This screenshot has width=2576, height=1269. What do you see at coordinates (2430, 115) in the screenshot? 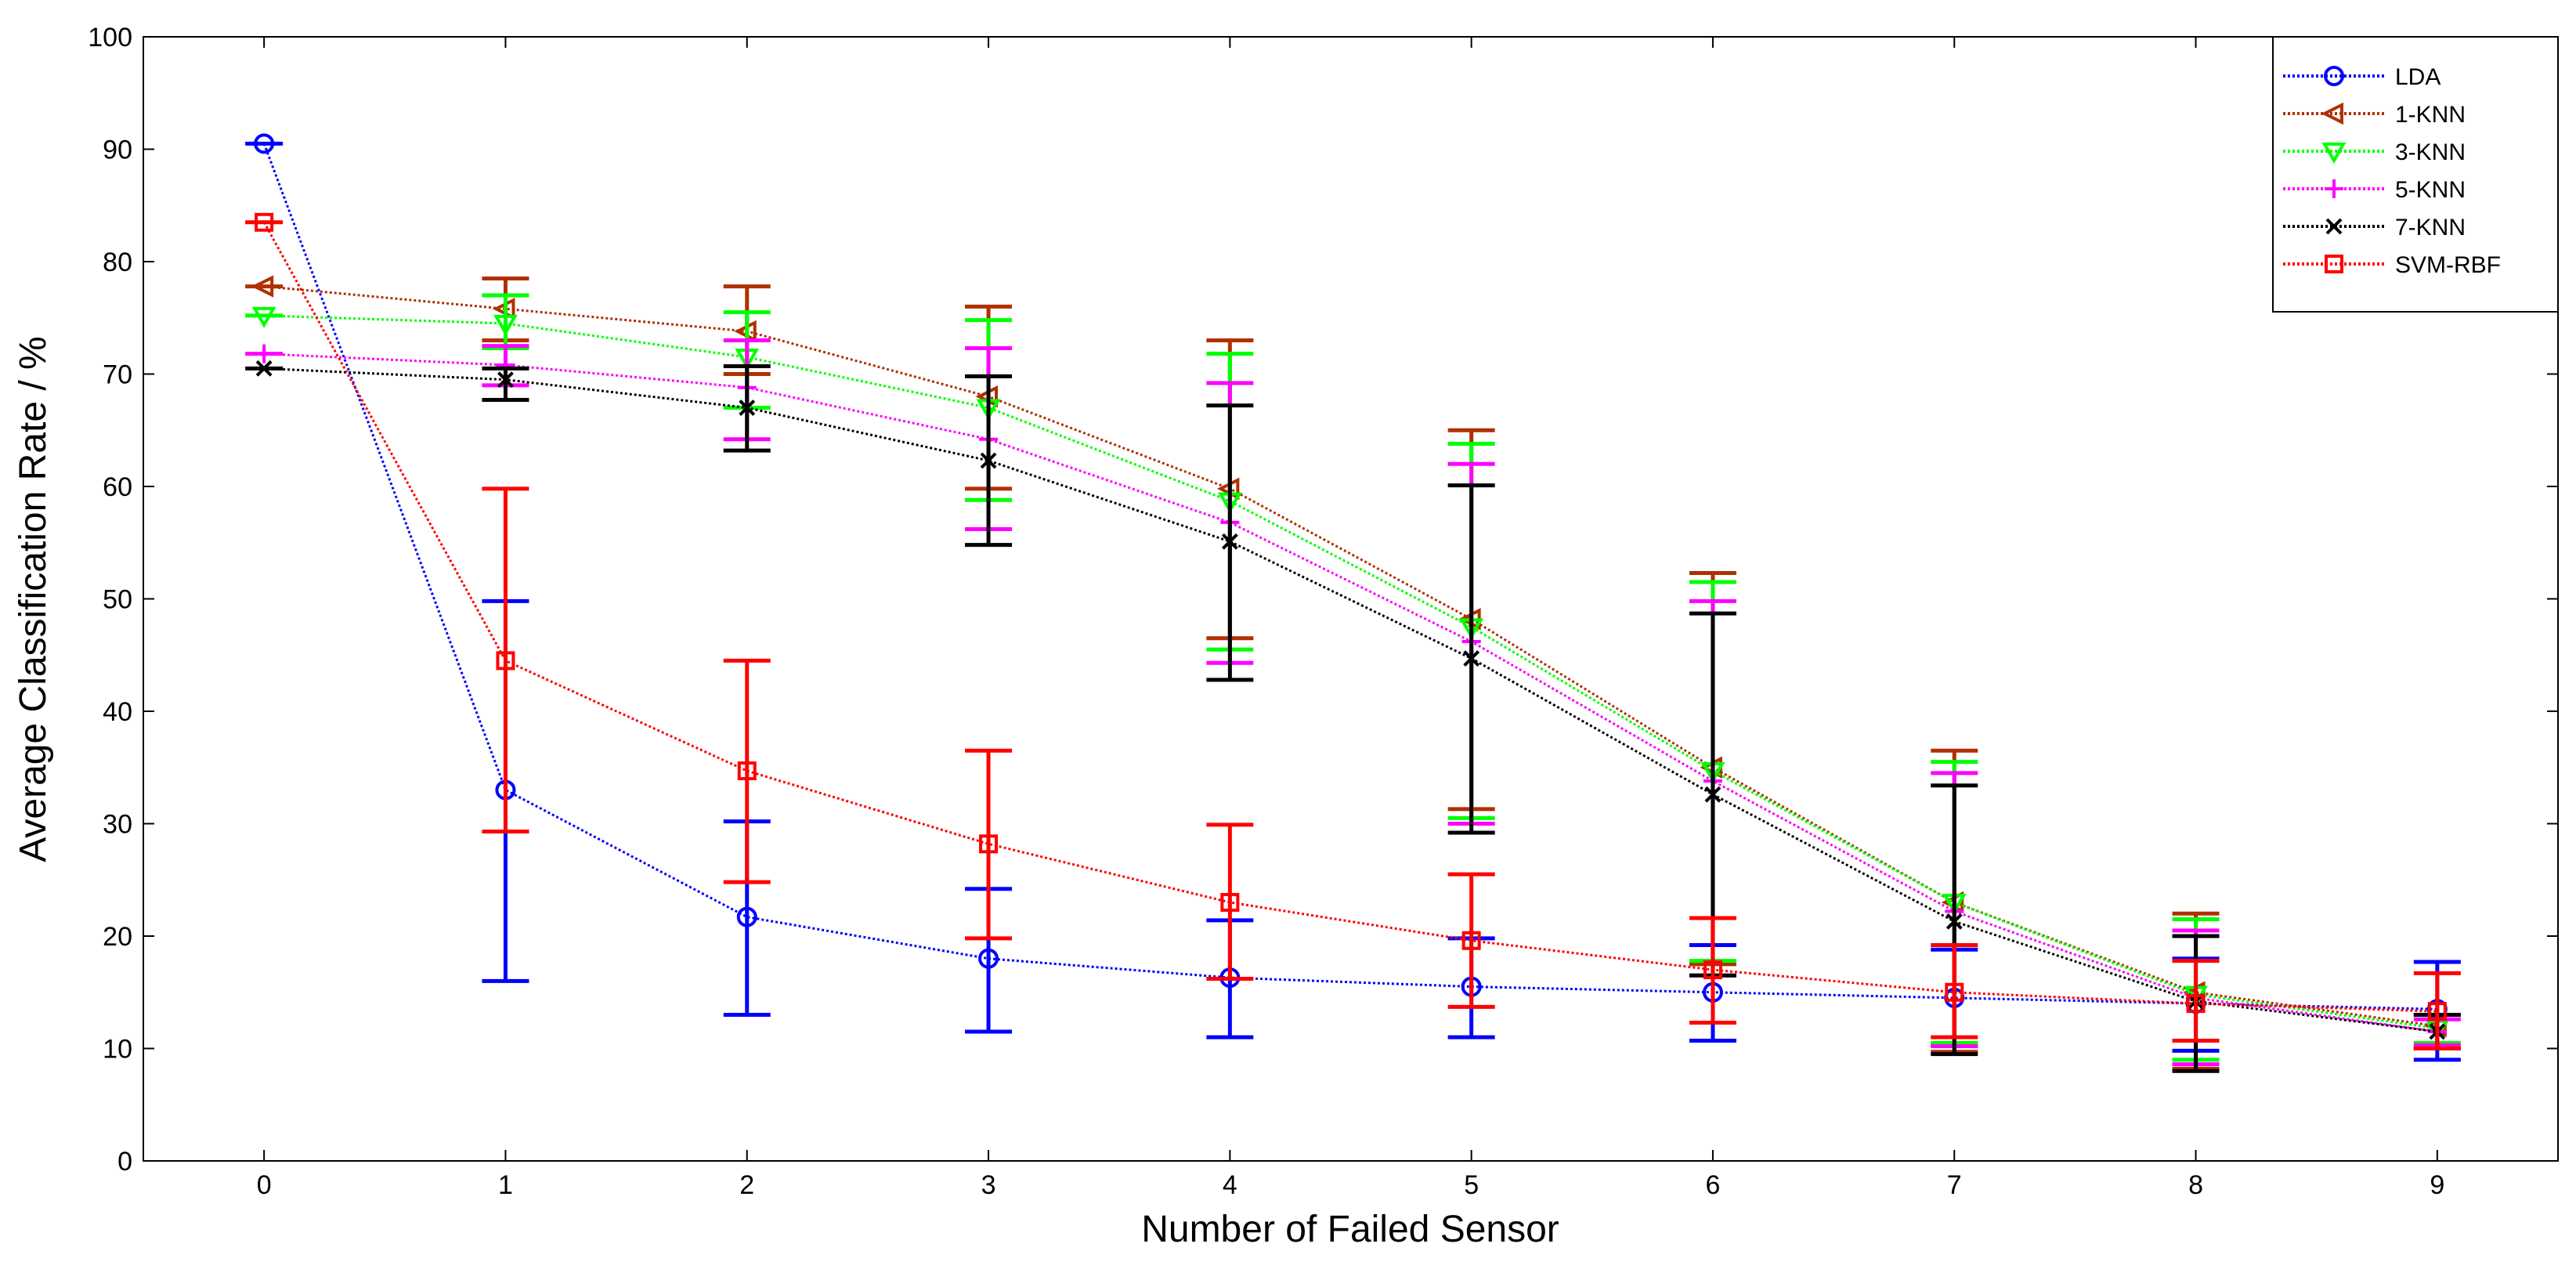
I see `legend-label: 1-KNN` at bounding box center [2430, 115].